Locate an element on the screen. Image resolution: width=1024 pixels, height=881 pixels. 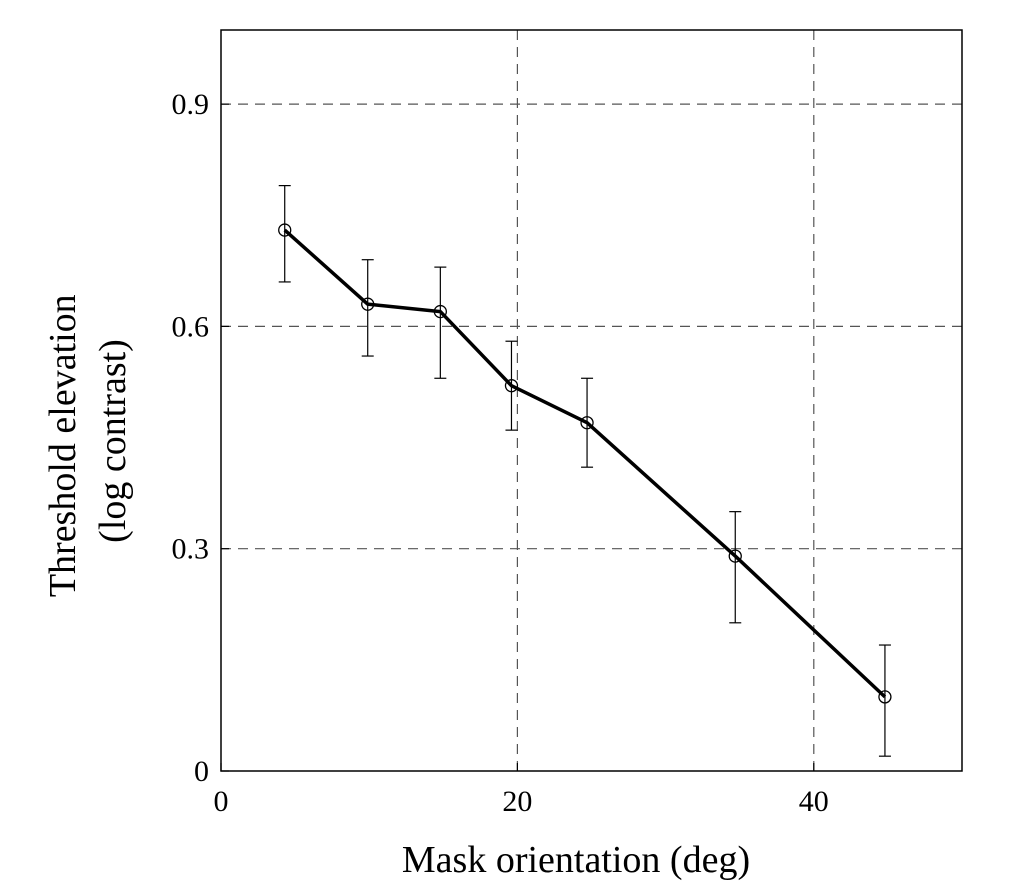
y-tick-label: 0.3 is located at coordinates (191, 549).